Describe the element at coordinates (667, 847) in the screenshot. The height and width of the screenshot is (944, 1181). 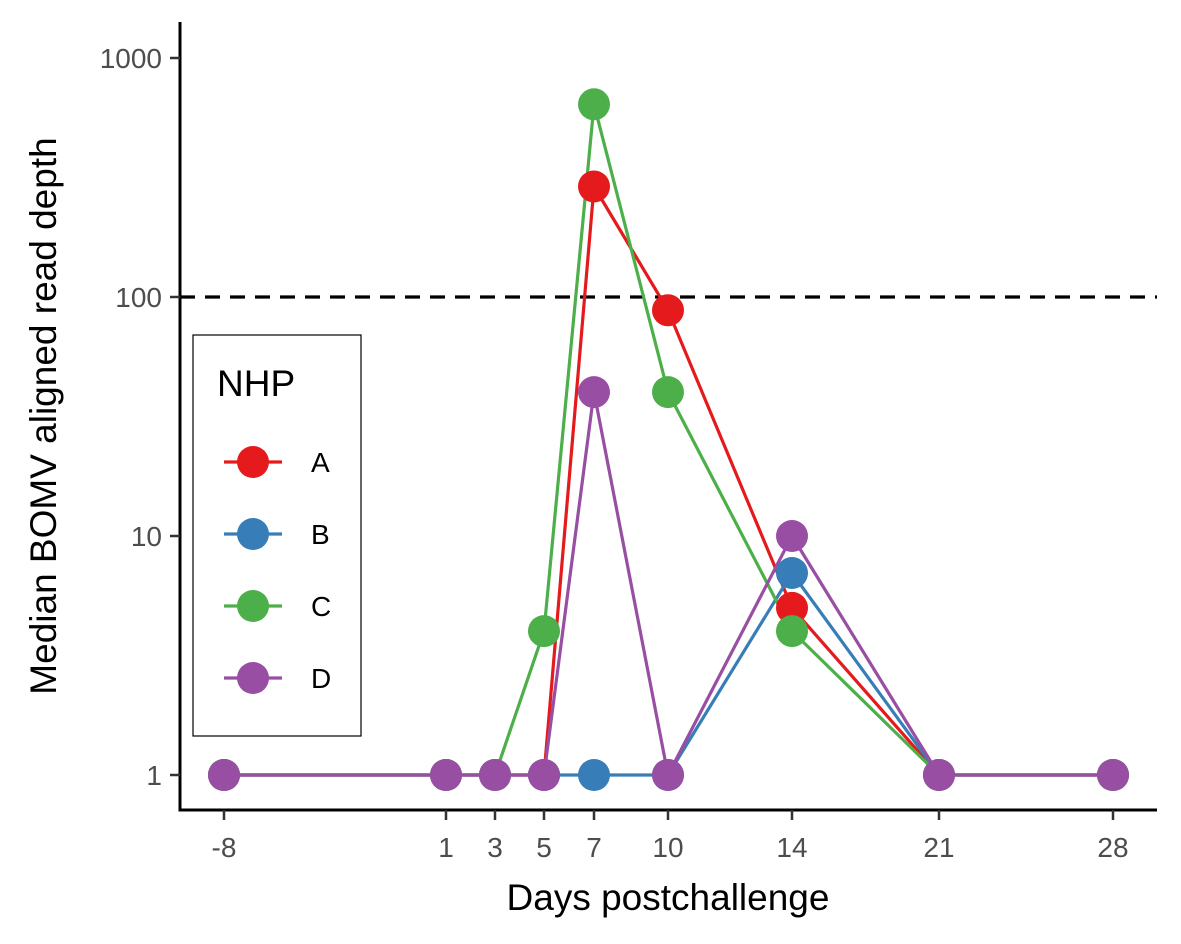
I see `x-tick-label-10: 10` at that location.